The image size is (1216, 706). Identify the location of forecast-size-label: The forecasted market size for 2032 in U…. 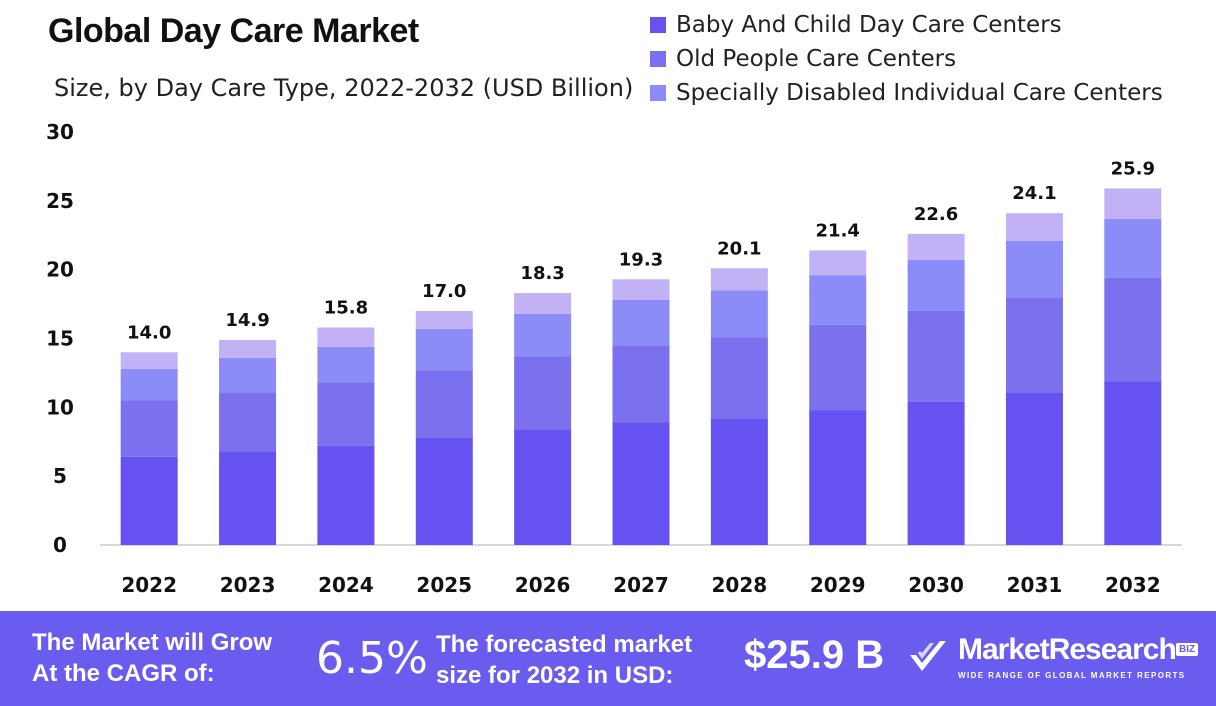
(564, 660).